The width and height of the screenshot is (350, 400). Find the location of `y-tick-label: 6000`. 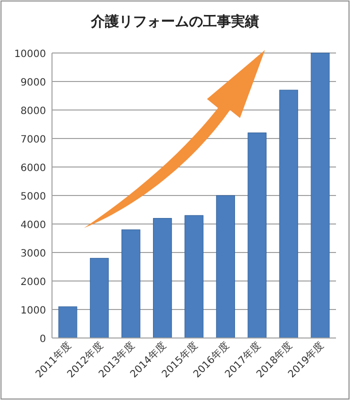

y-tick-label: 6000 is located at coordinates (33, 168).